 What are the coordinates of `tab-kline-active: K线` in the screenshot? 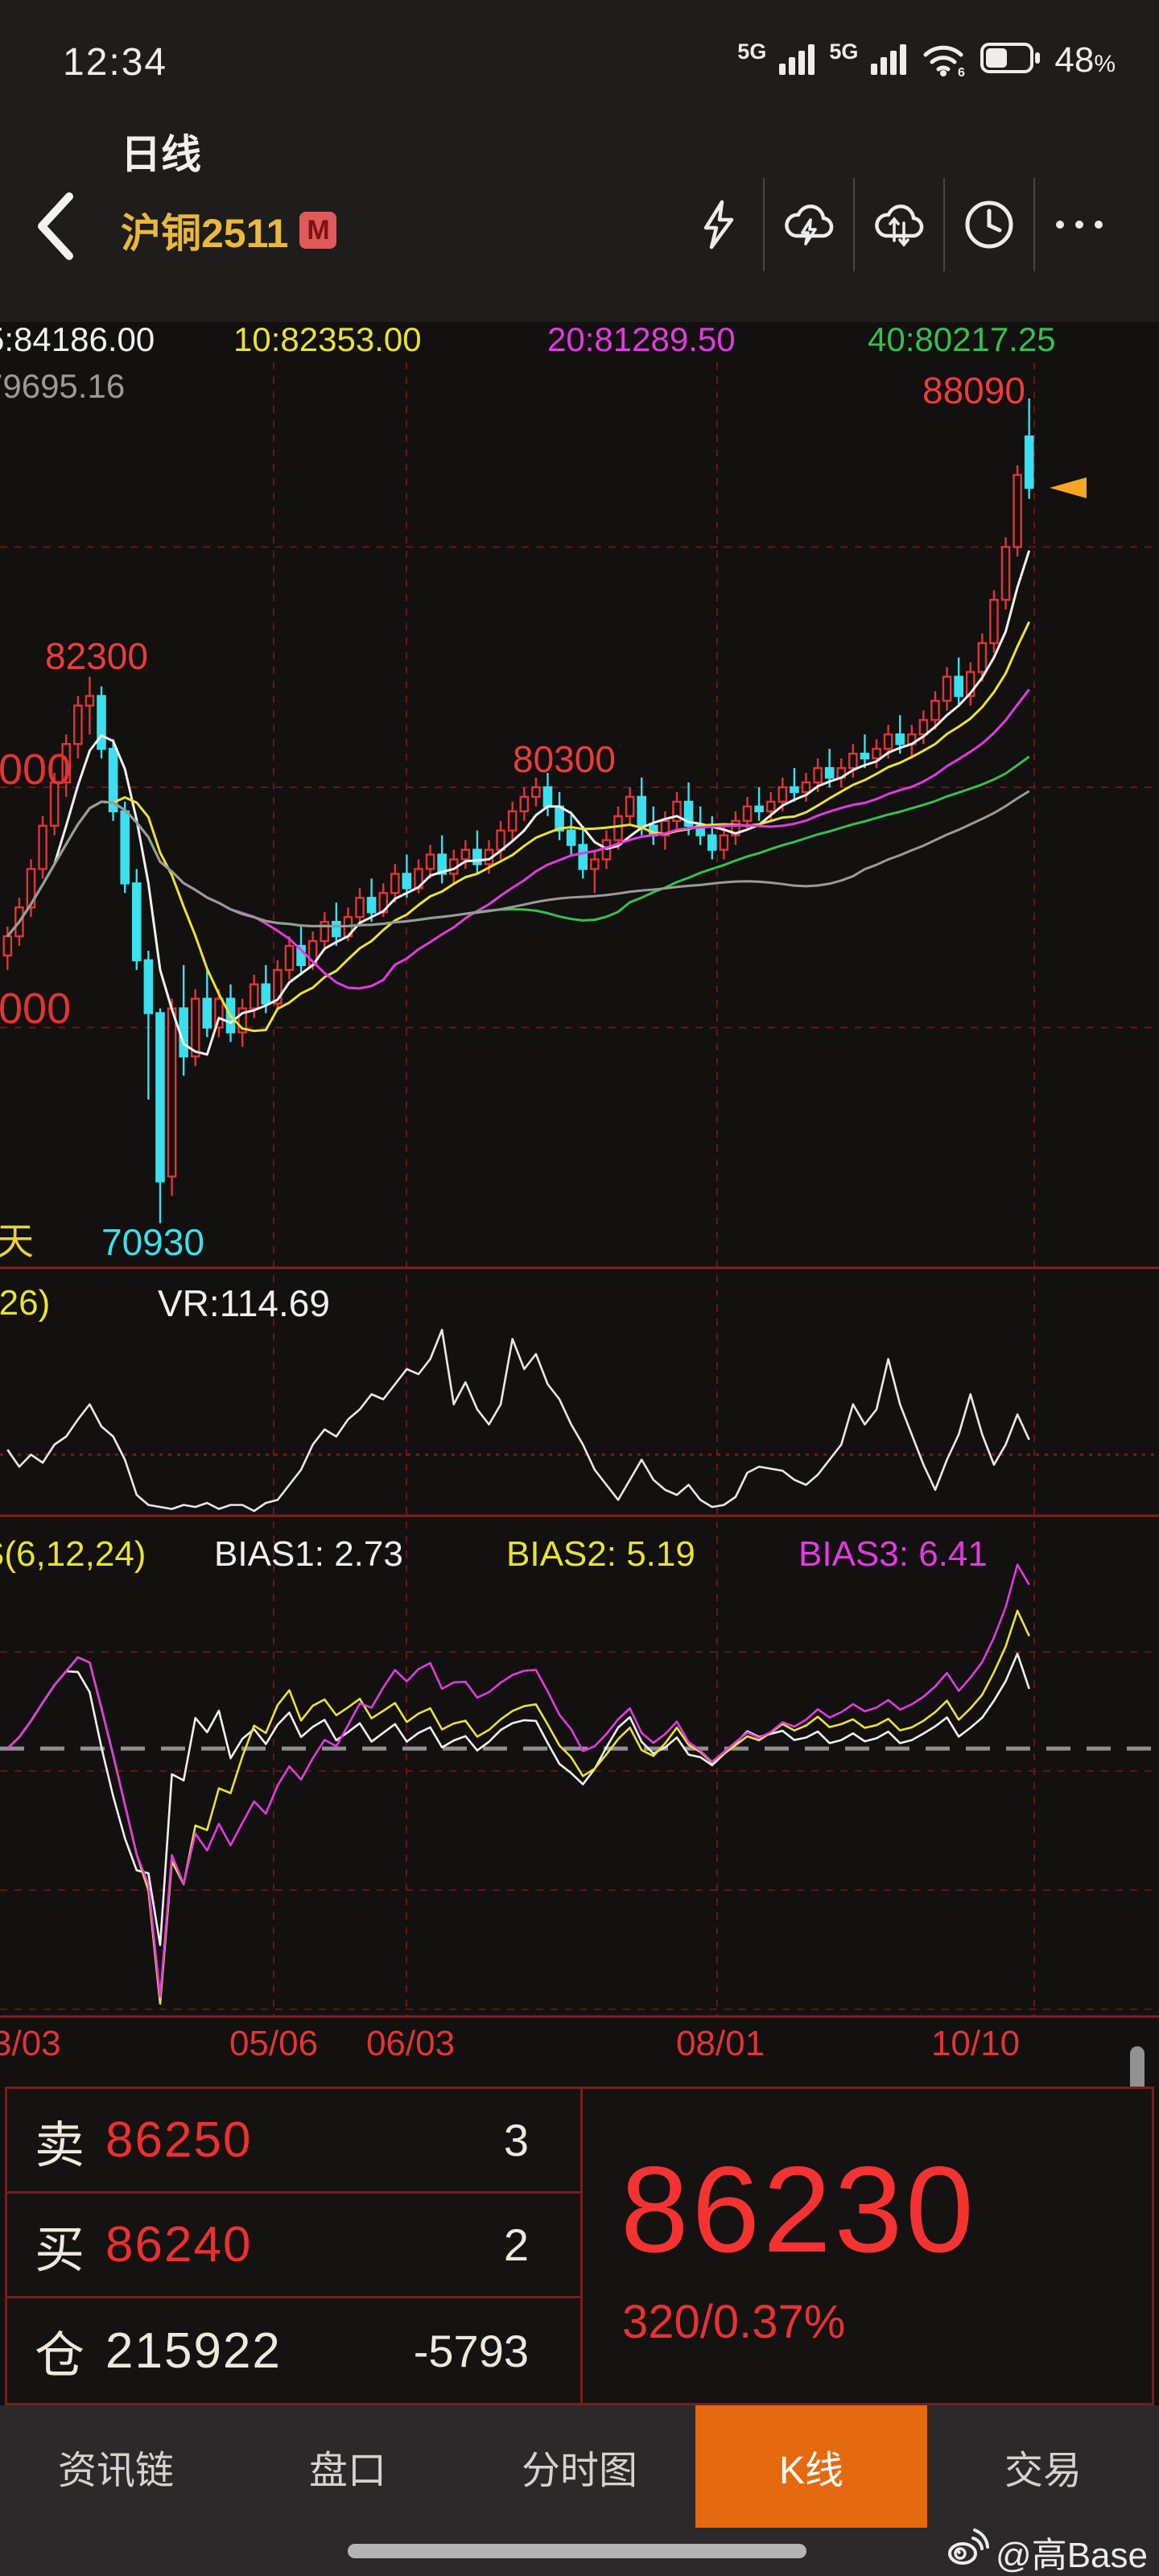 It's located at (811, 2466).